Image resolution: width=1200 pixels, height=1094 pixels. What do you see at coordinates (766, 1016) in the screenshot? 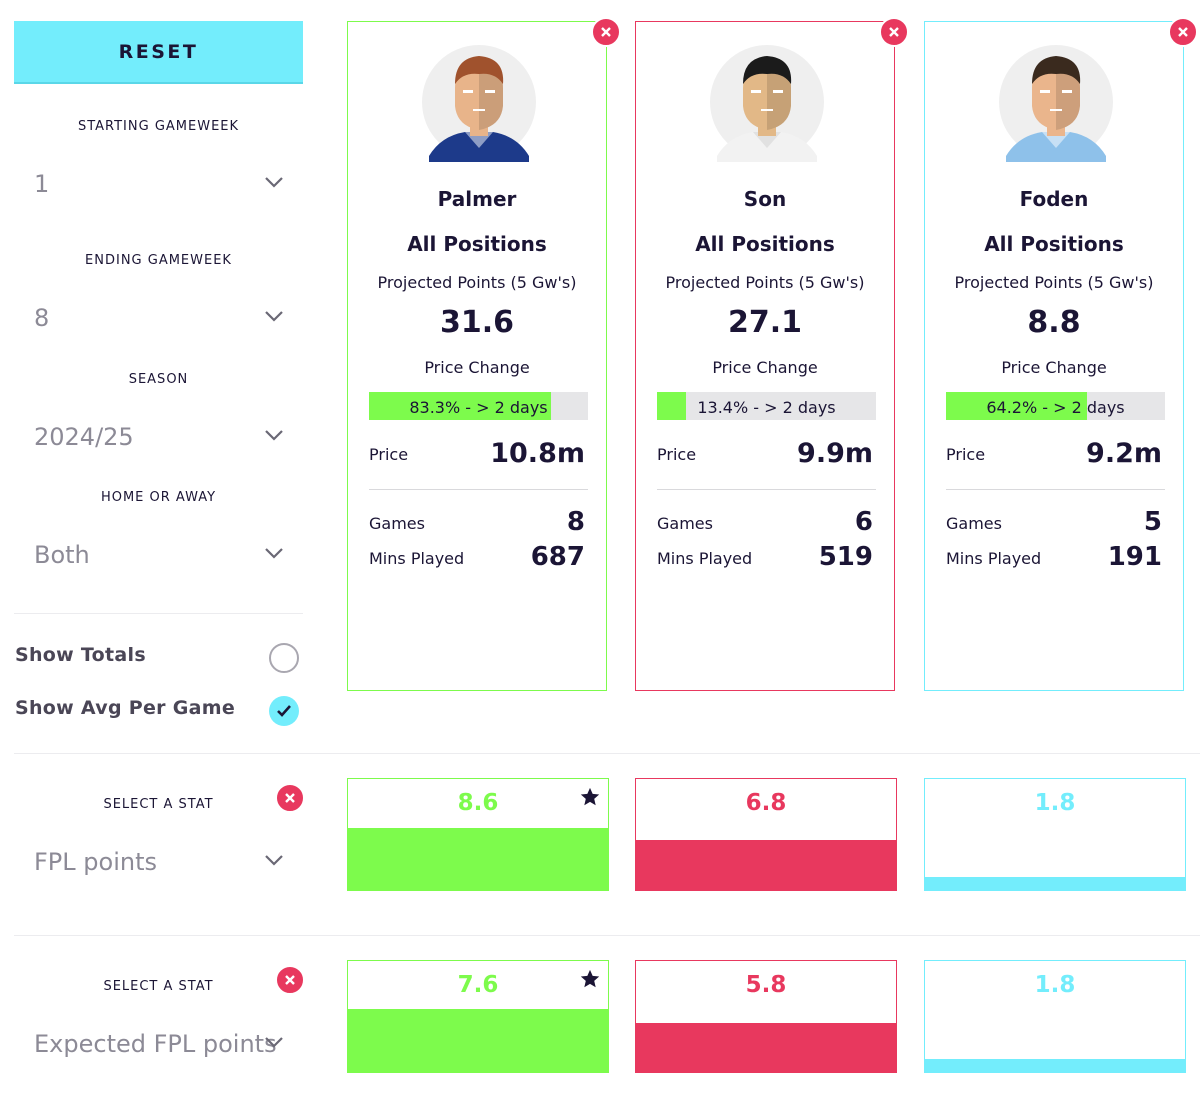
I see `stat-box: 5.8` at bounding box center [766, 1016].